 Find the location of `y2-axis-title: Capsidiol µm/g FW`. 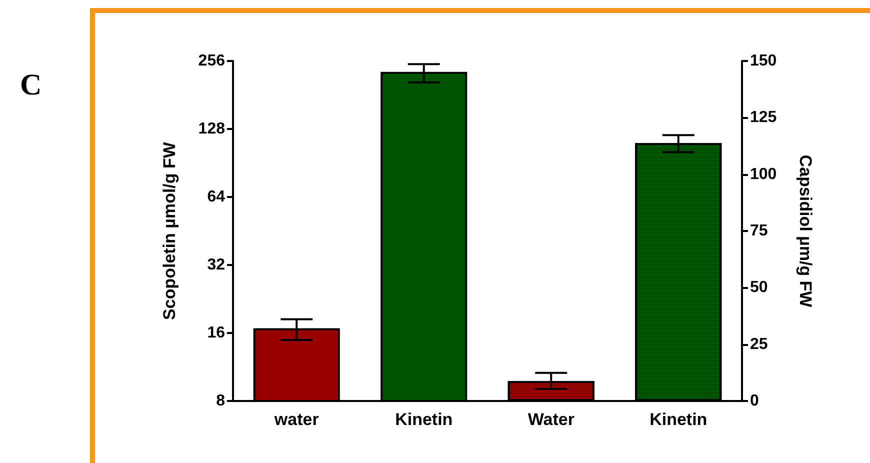

y2-axis-title: Capsidiol µm/g FW is located at coordinates (805, 231).